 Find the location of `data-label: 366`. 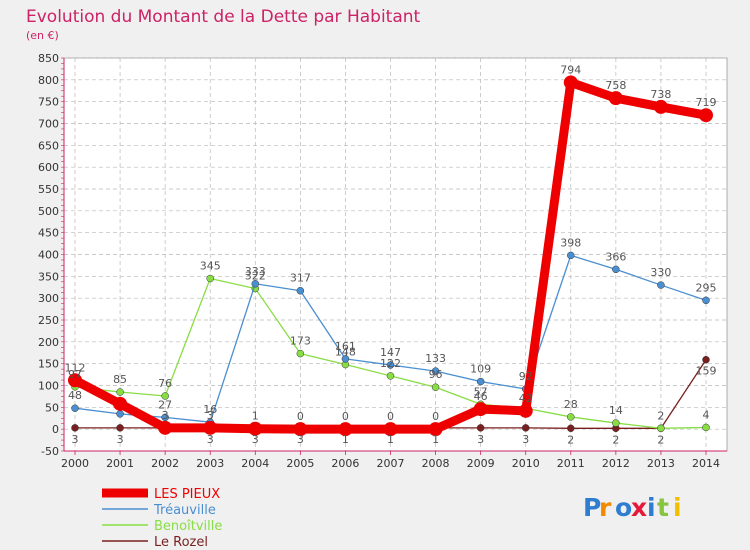

data-label: 366 is located at coordinates (615, 256).